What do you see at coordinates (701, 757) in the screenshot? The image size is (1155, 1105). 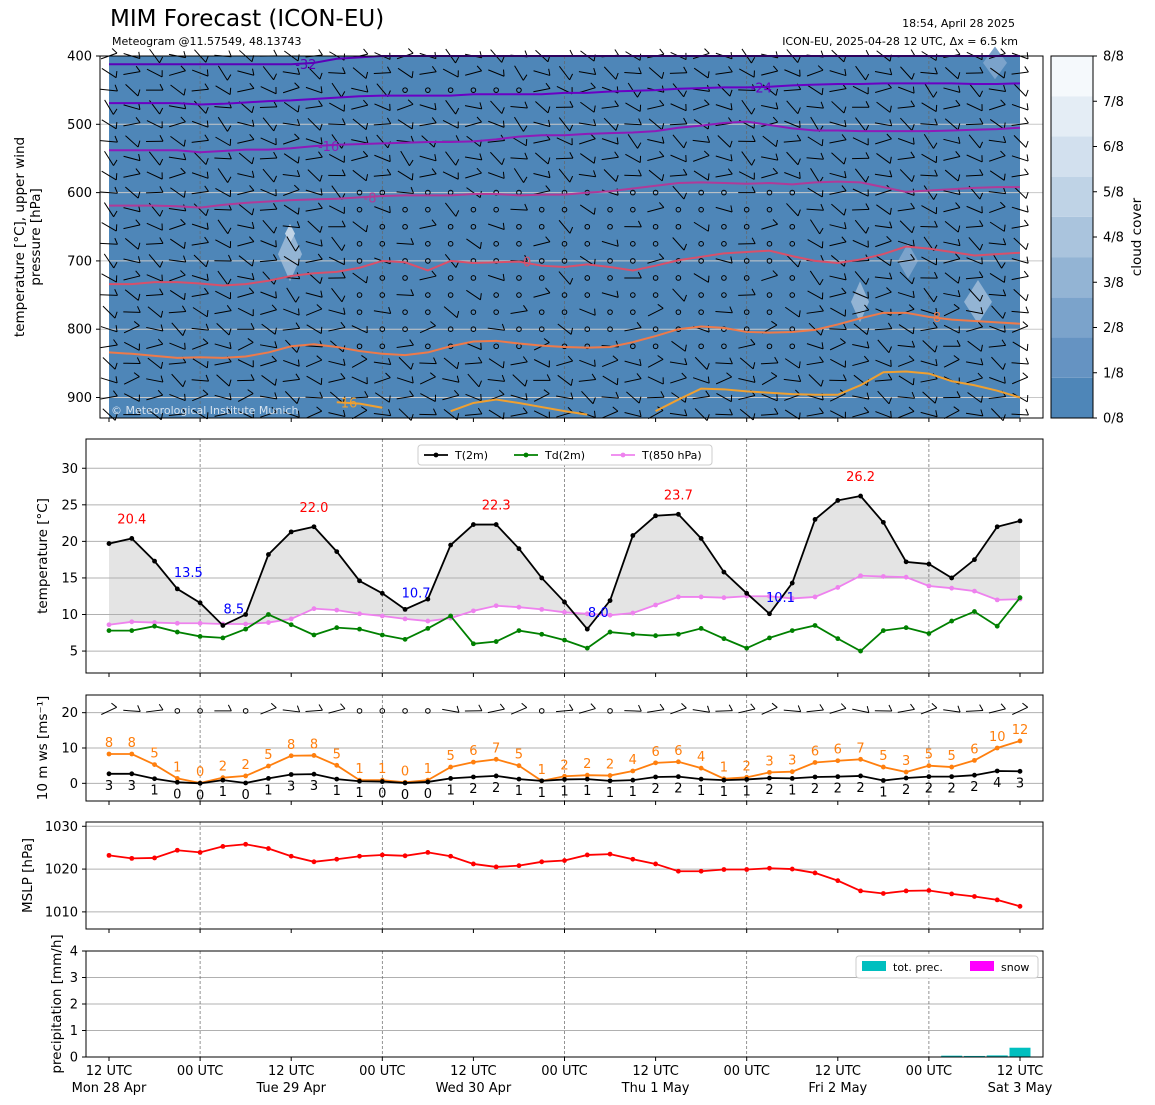 I see `gust-value-label: 4` at bounding box center [701, 757].